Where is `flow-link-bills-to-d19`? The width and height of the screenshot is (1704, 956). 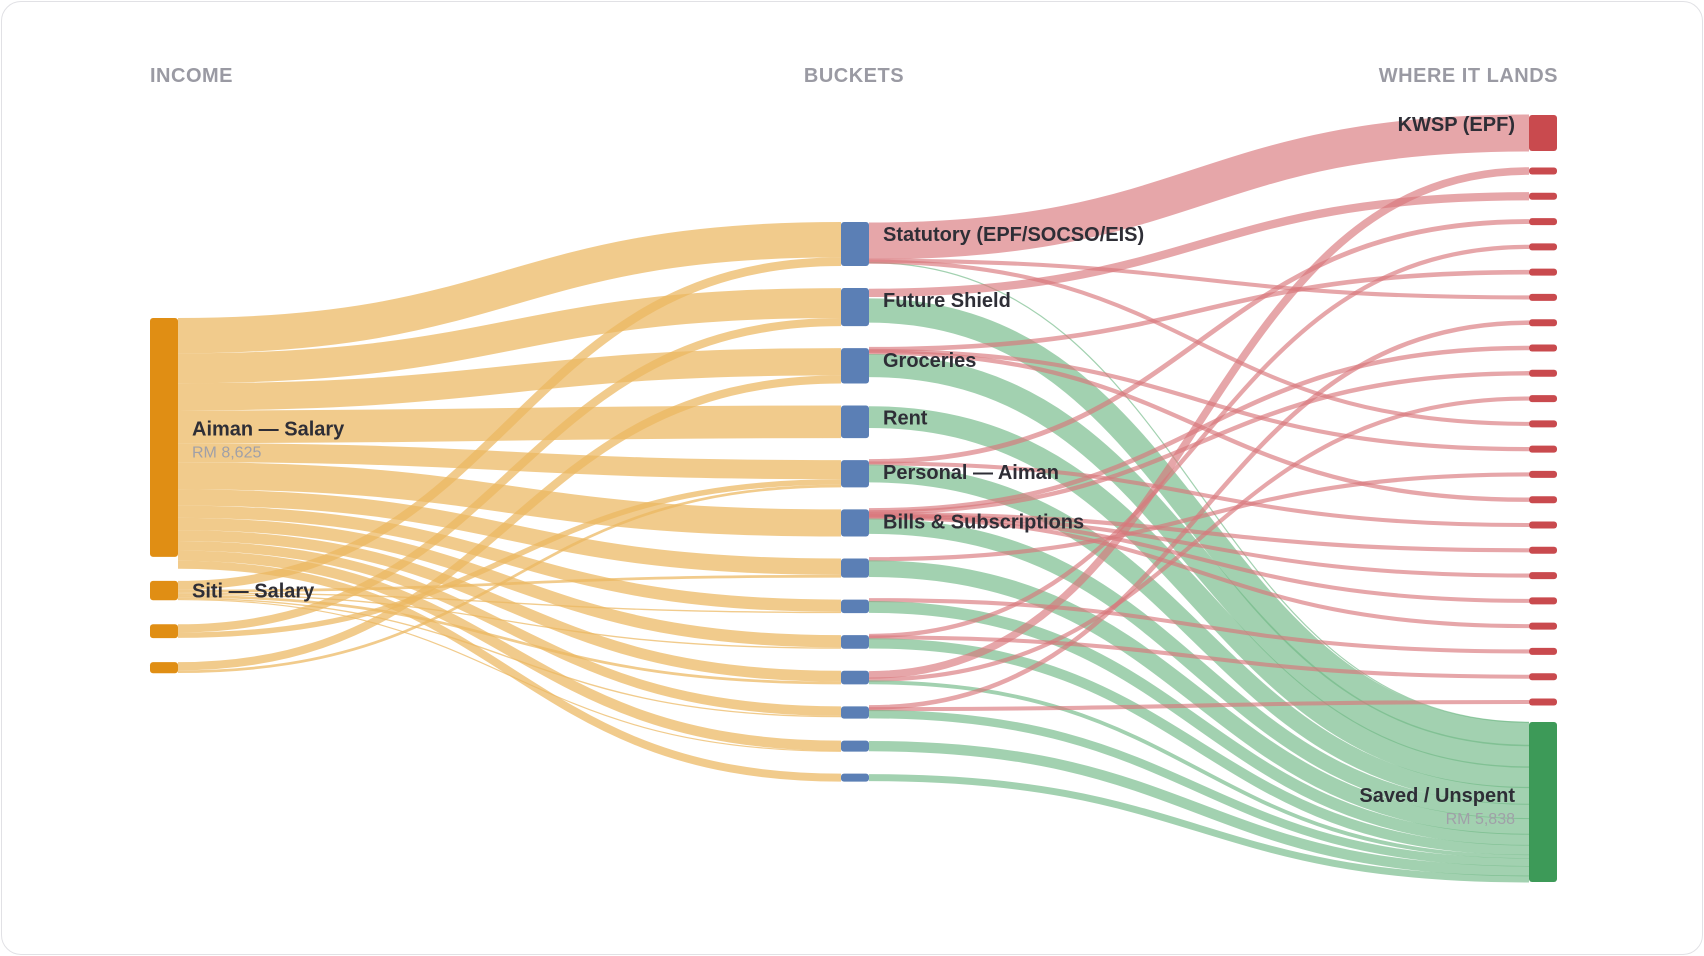 flow-link-bills-to-d19 is located at coordinates (1199, 558).